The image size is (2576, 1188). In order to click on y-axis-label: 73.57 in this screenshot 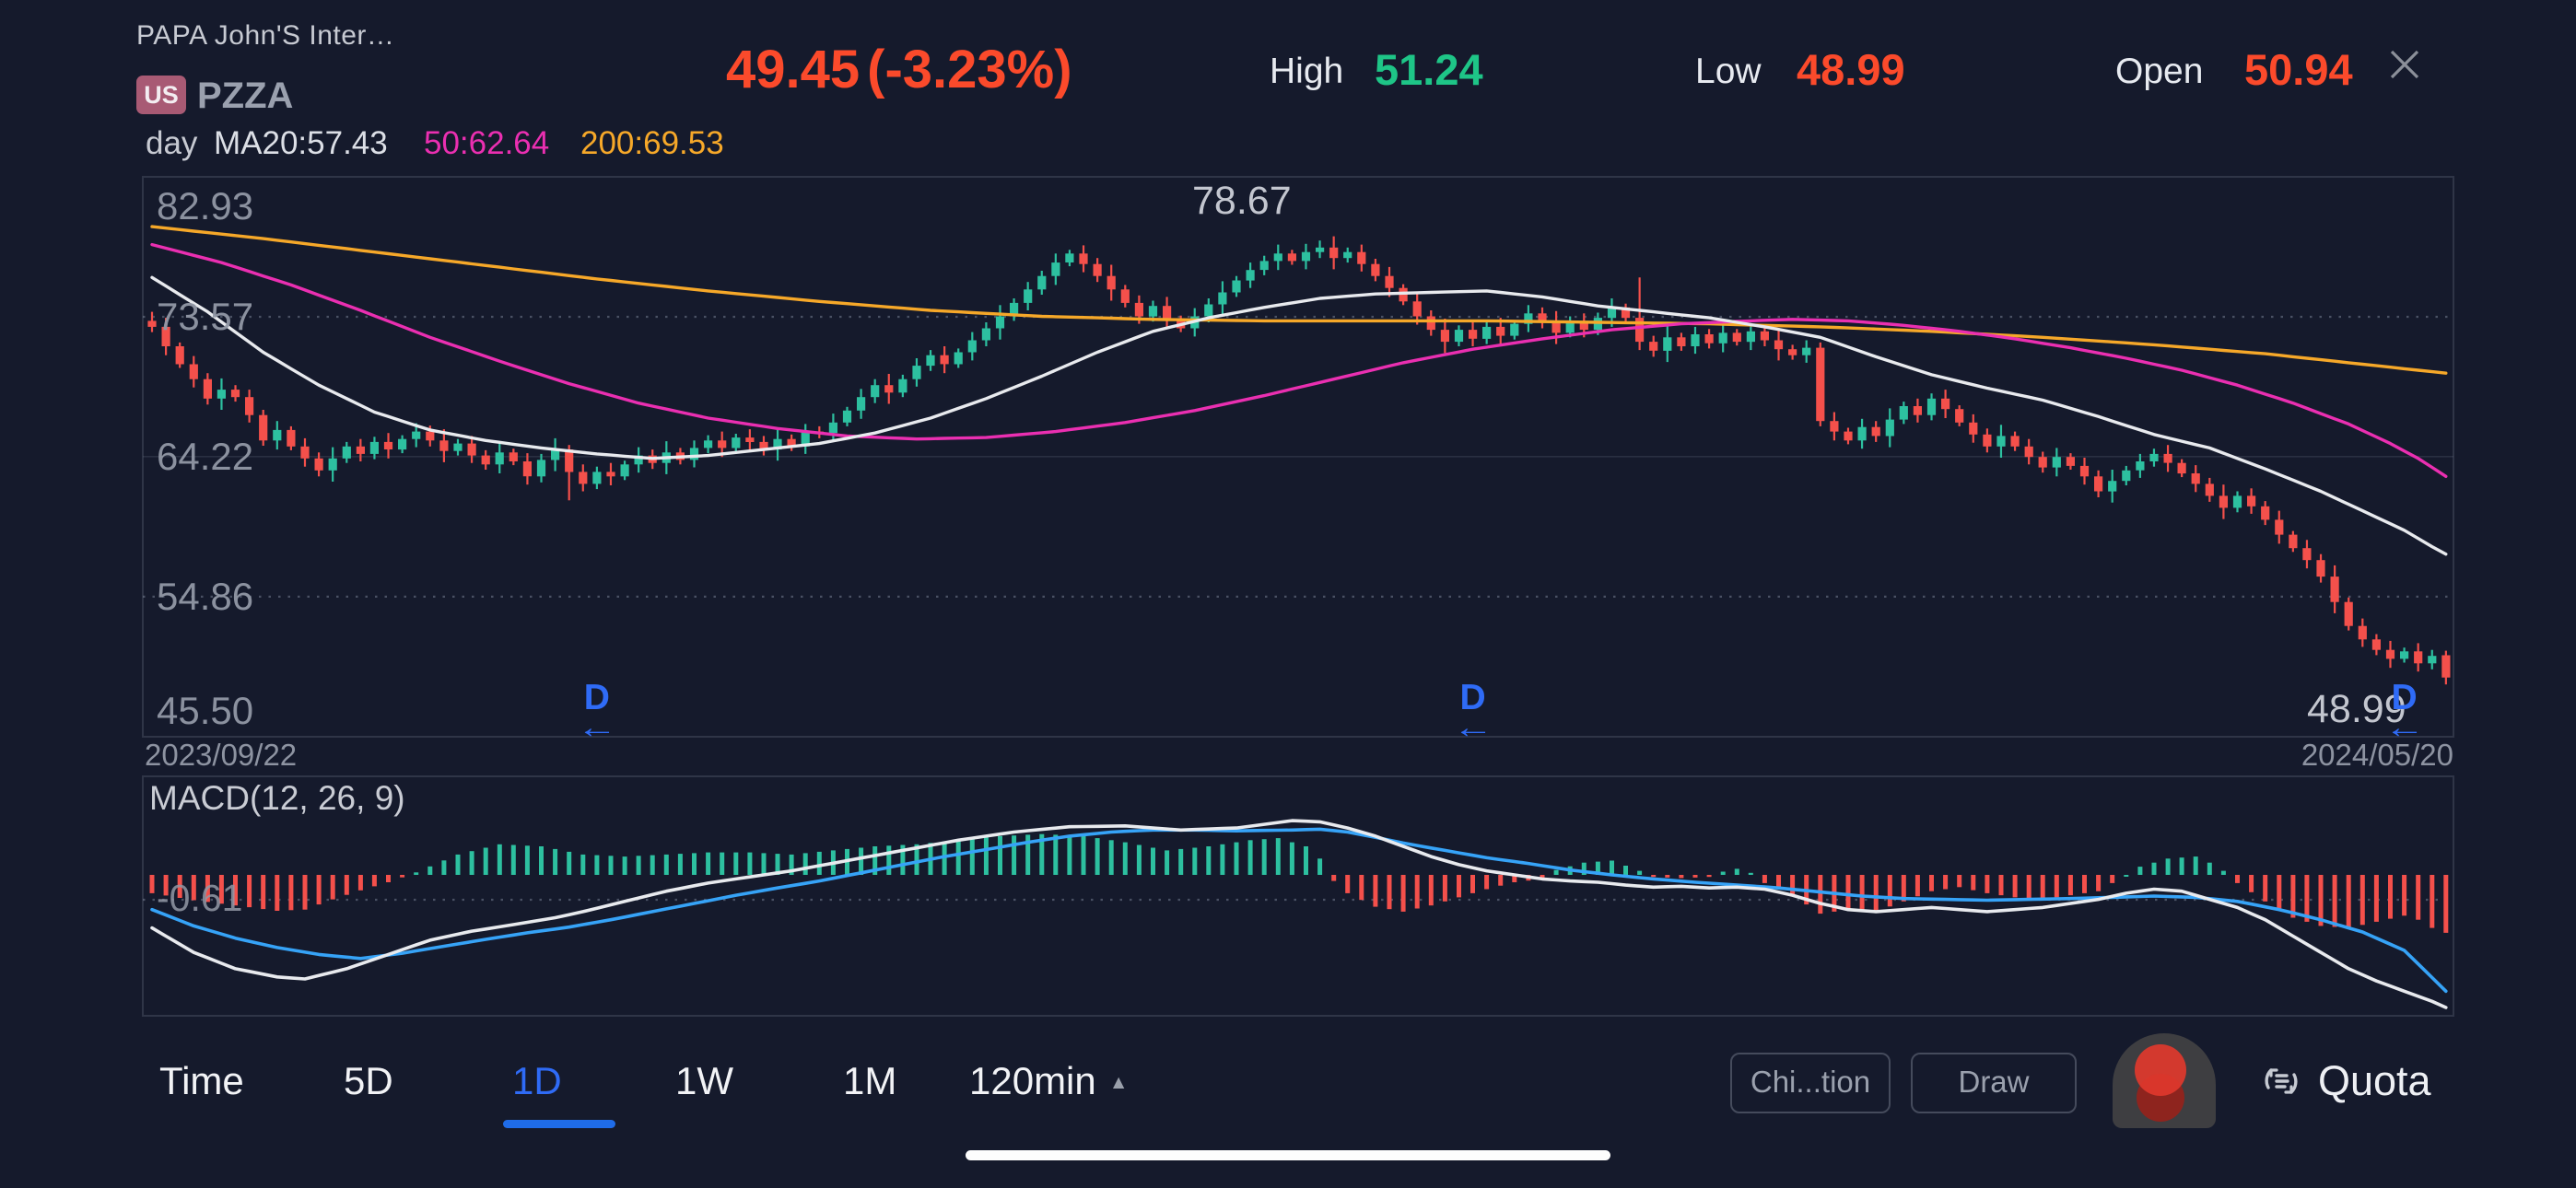, I will do `click(205, 316)`.